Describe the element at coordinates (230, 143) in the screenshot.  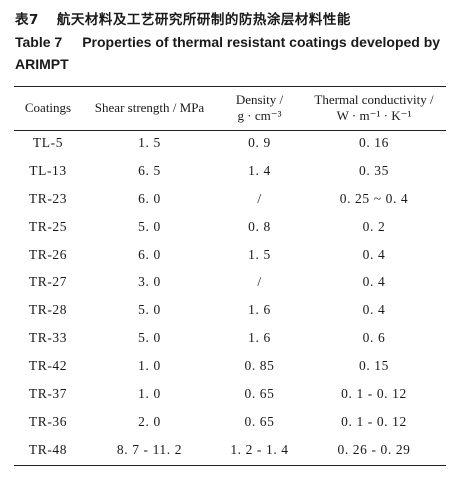
I see `table-row: TL-5 1. 5 0. 9 0. 16` at that location.